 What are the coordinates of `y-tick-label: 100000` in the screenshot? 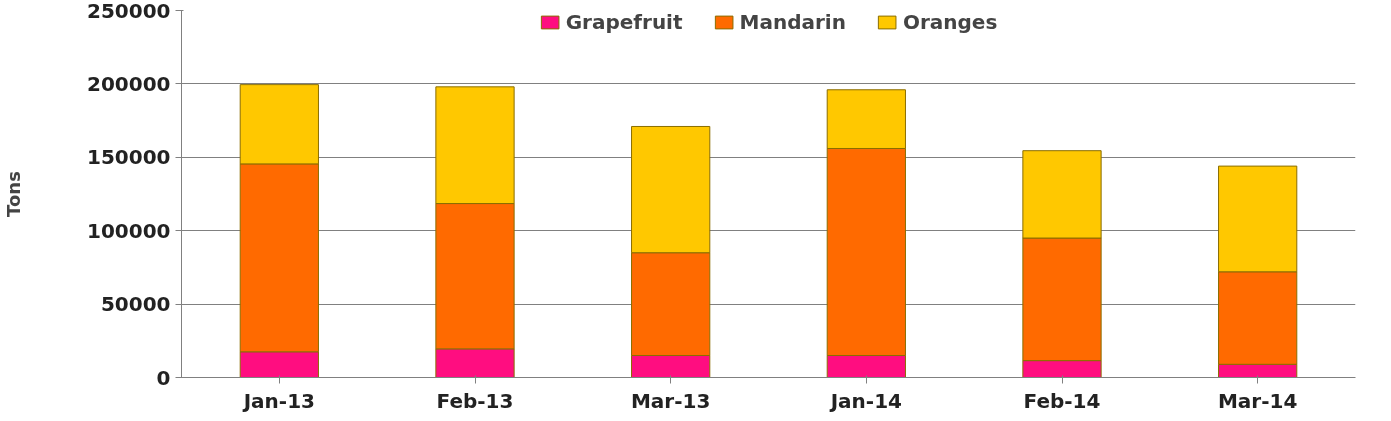 It's located at (129, 230).